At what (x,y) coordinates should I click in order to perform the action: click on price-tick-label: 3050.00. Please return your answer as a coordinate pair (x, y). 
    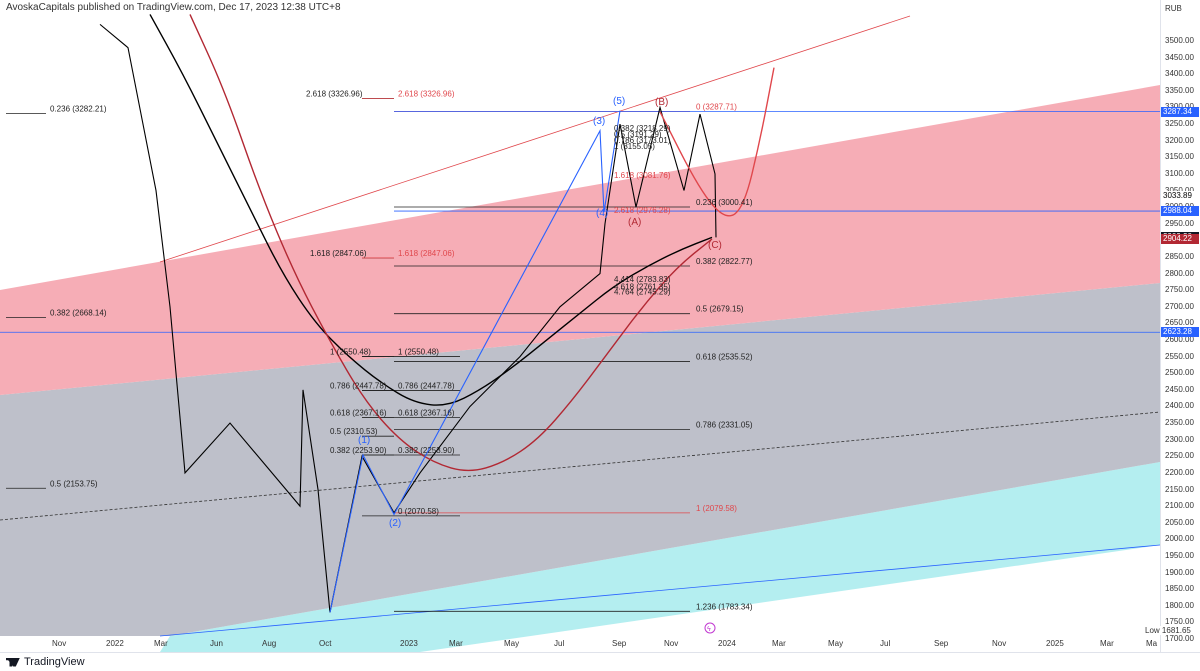
    Looking at the image, I should click on (1179, 190).